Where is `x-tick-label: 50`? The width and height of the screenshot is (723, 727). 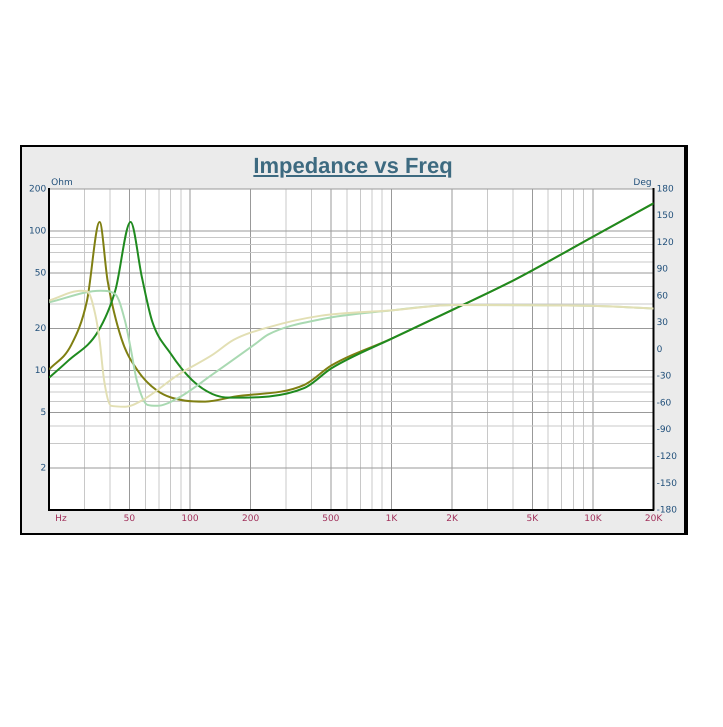 x-tick-label: 50 is located at coordinates (130, 519).